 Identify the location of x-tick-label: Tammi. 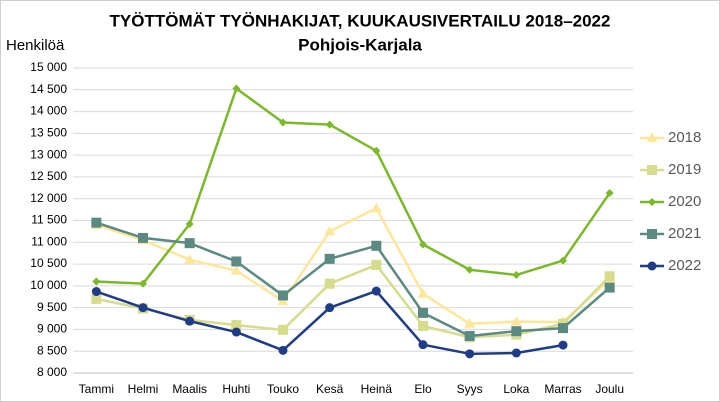
(96, 389).